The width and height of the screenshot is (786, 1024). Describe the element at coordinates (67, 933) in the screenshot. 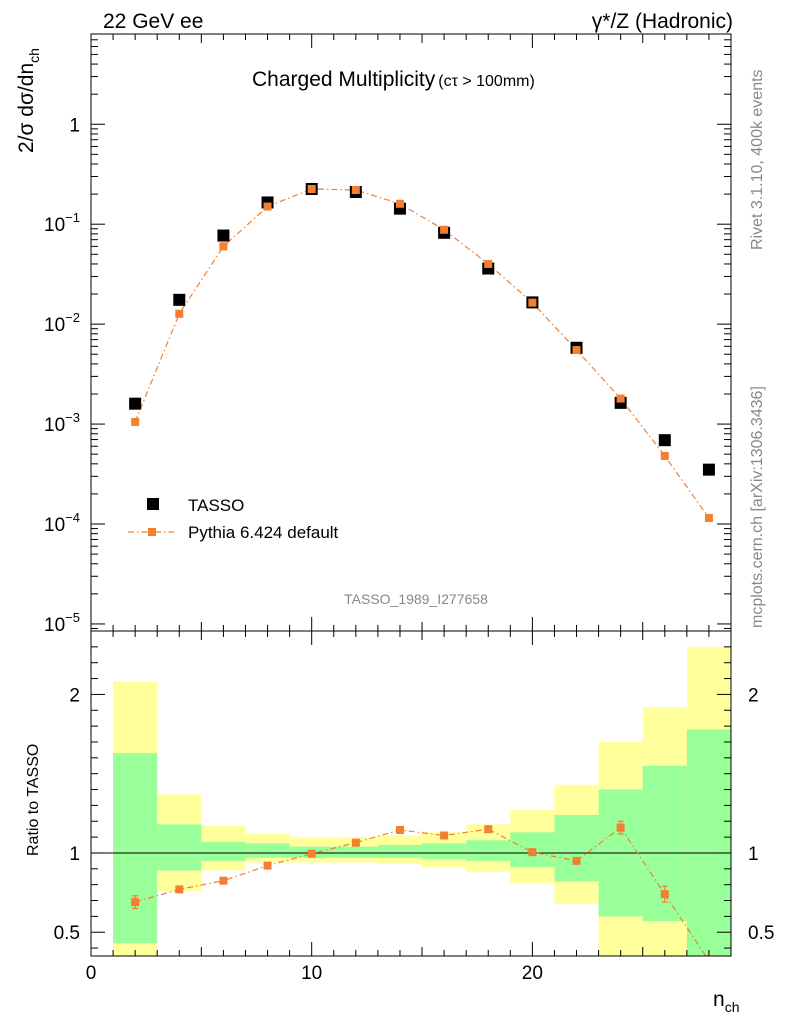

I see `ratio-y-tick-label-left: 0.5` at that location.